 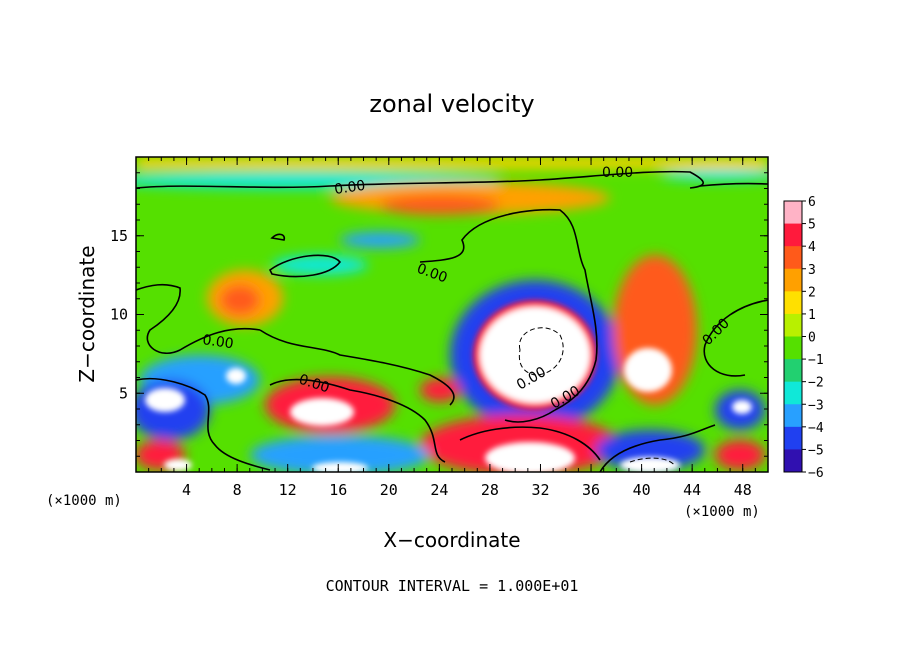 What do you see at coordinates (451, 540) in the screenshot?
I see `x-axis-title: X−coordinate` at bounding box center [451, 540].